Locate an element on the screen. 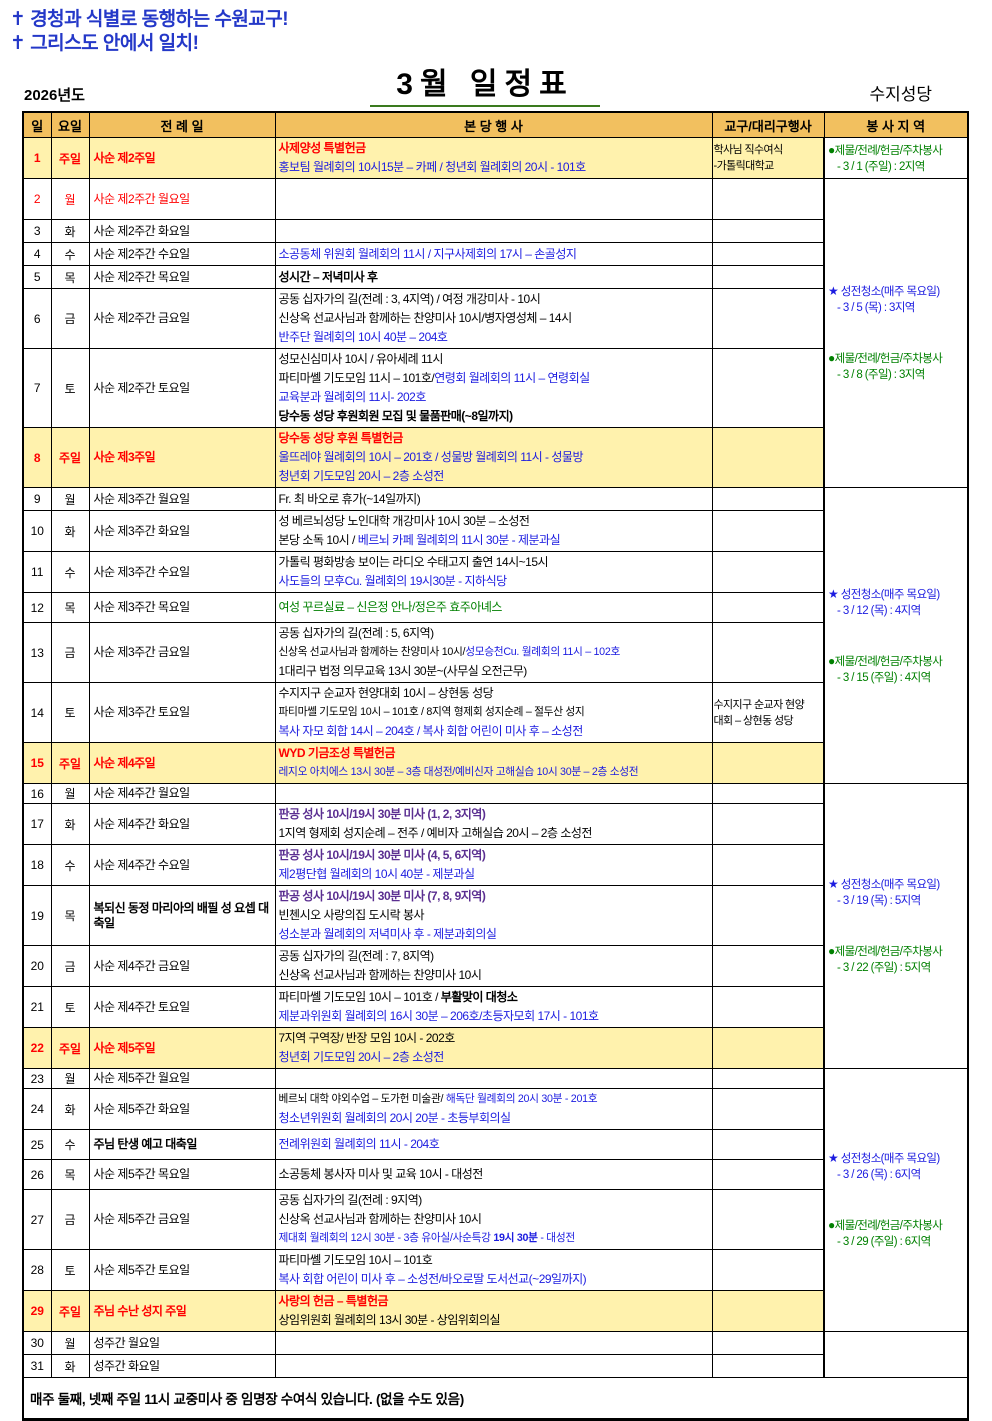 This screenshot has height=1421, width=992. star-icon: ★ is located at coordinates (833, 593).